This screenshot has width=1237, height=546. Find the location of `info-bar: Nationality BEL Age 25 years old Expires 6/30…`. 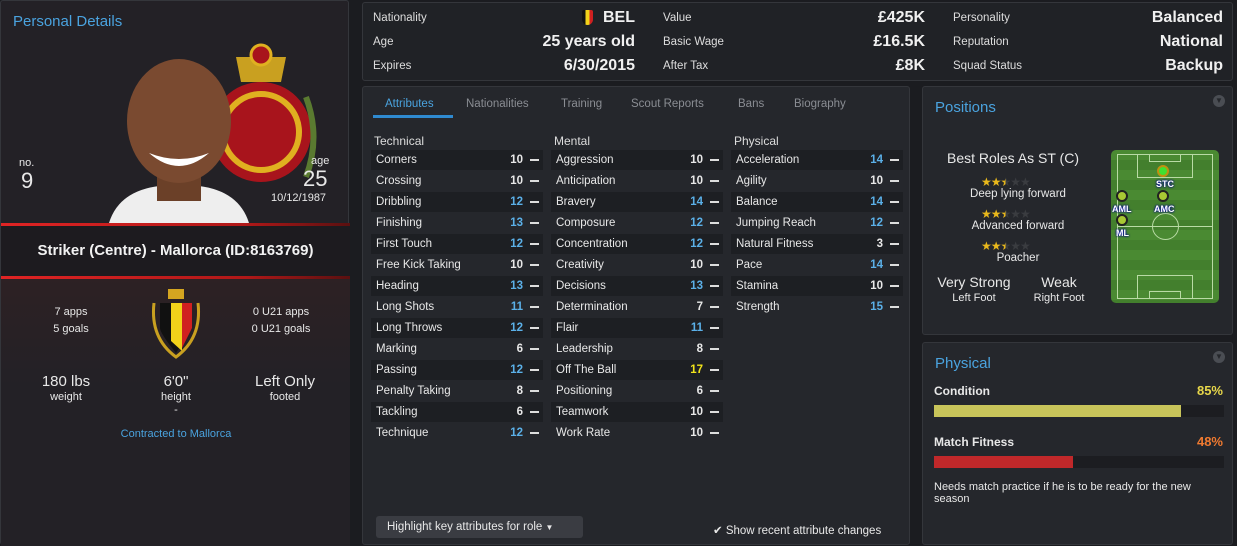

info-bar: Nationality BEL Age 25 years old Expires 6/30… is located at coordinates (797, 41).